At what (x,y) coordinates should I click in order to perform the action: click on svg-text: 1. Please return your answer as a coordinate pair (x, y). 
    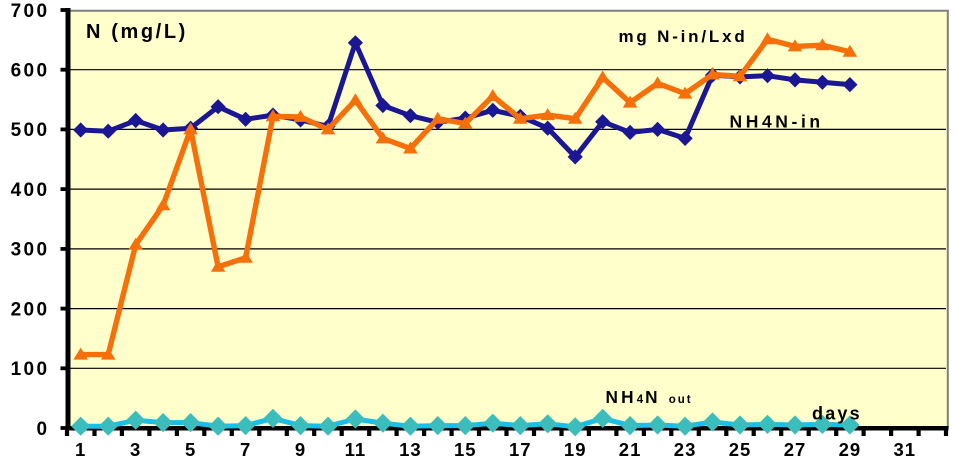
    Looking at the image, I should click on (80, 449).